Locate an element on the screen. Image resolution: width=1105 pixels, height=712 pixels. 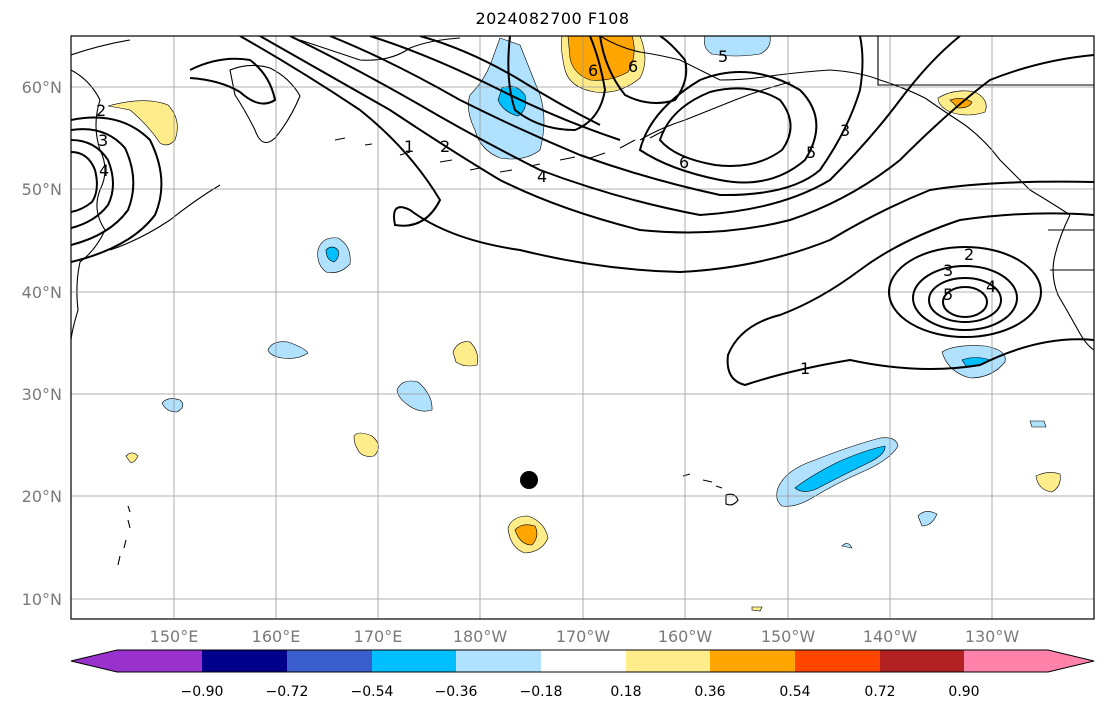
coast-kamchatka is located at coordinates (265, 104).